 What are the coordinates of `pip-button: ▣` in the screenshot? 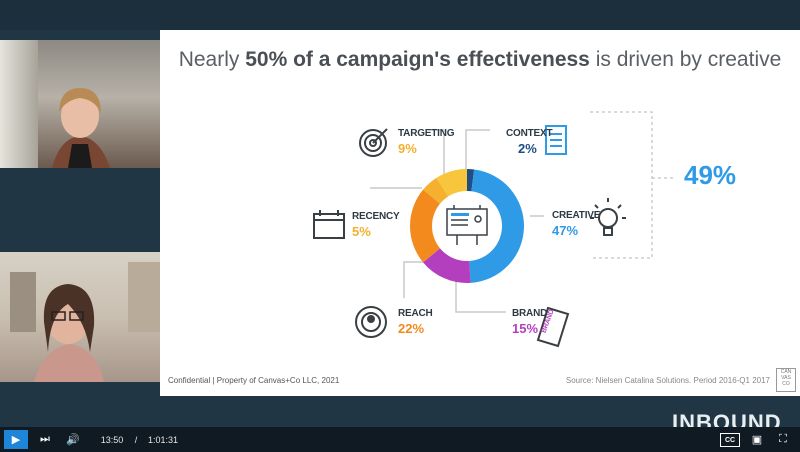 It's located at (757, 439).